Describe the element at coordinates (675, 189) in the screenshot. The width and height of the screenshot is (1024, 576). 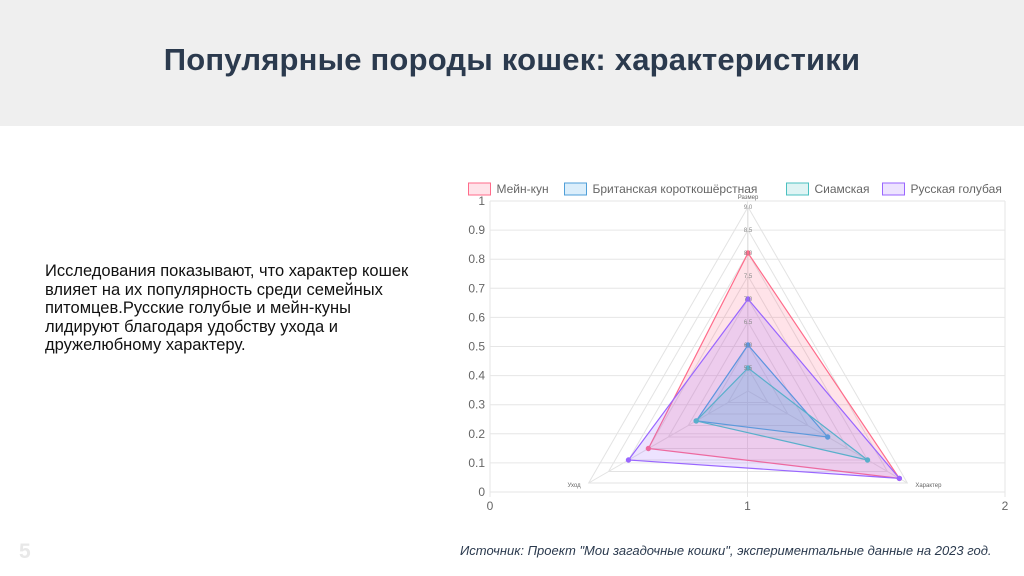
I see `legend-label: Британская короткошёрстная` at that location.